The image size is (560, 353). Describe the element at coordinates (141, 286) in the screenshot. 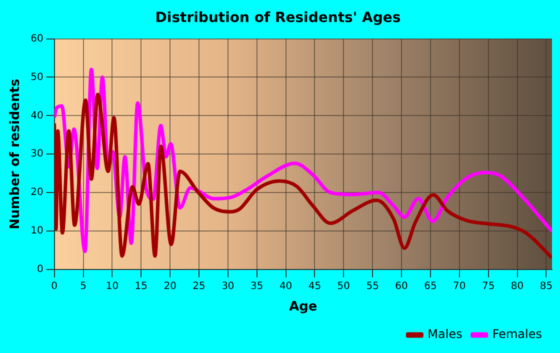

I see `x-tick-label: 15` at that location.